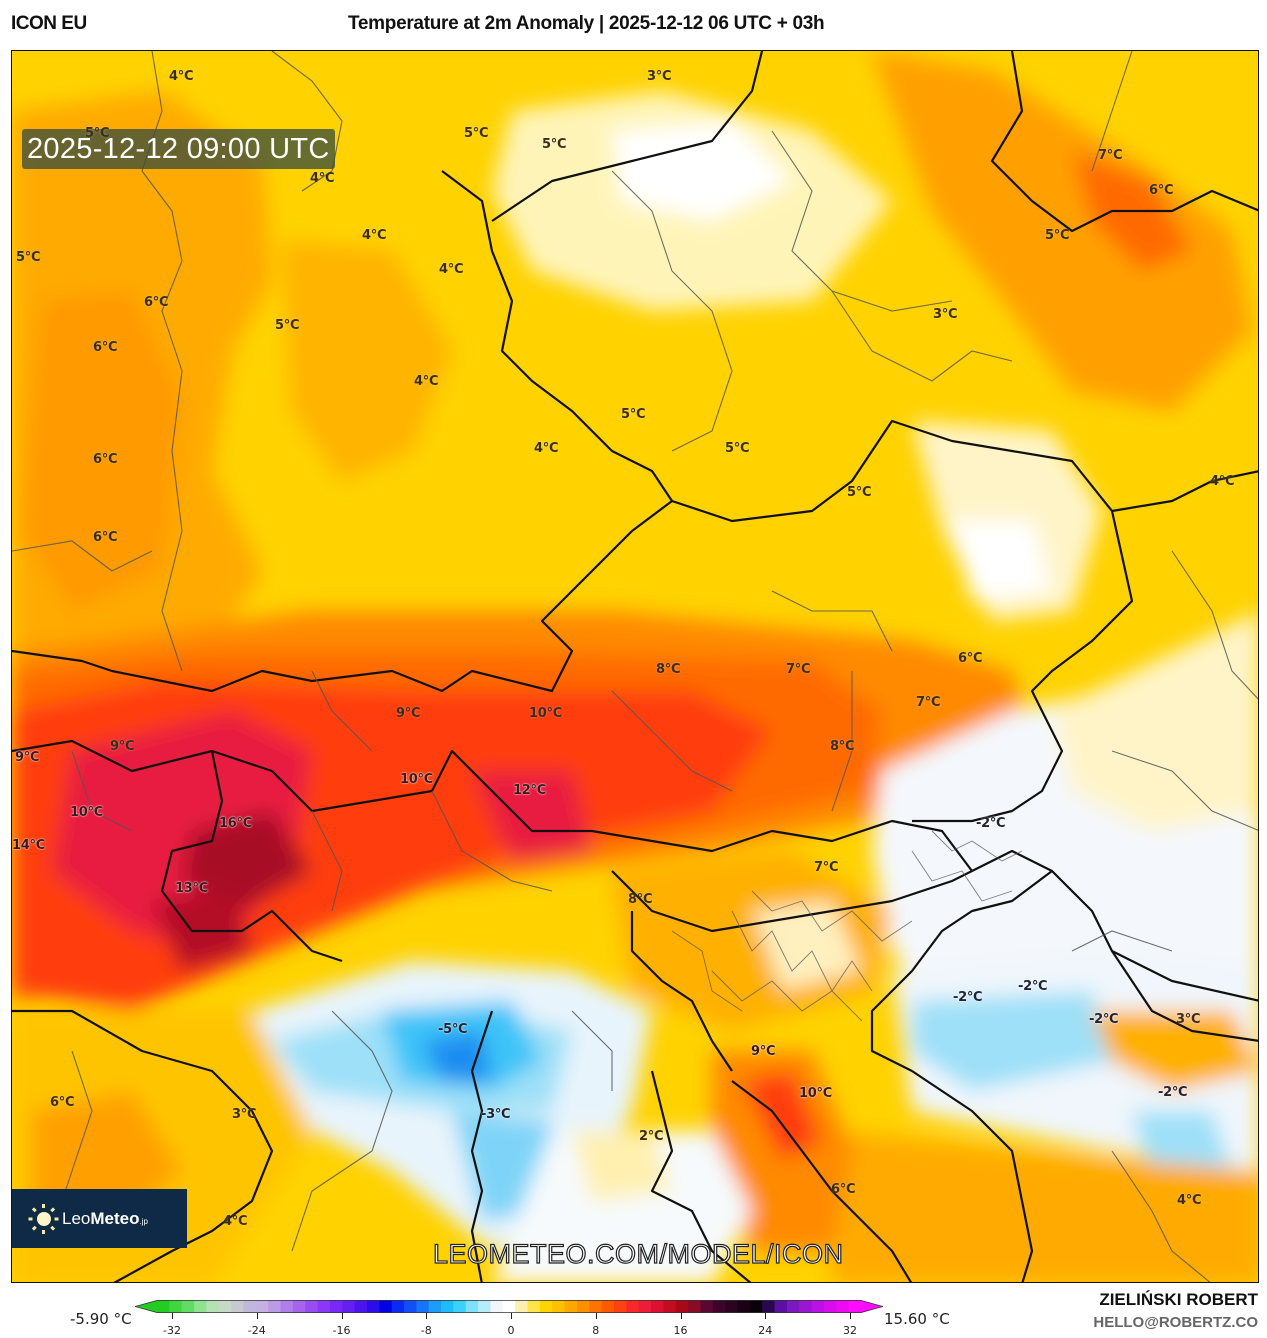 The height and width of the screenshot is (1338, 1267). What do you see at coordinates (178, 149) in the screenshot?
I see `valid-time-badge: 2025-12-12 09:00 UTC` at bounding box center [178, 149].